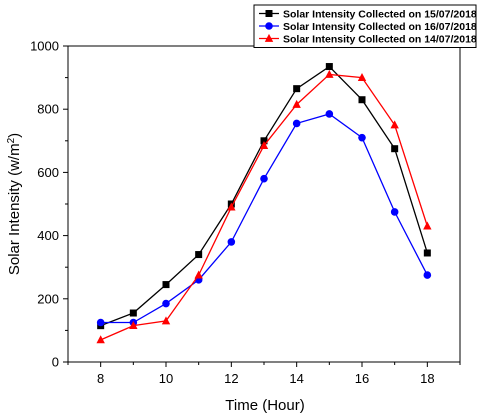 The width and height of the screenshot is (480, 416). I want to click on x-tick-label-16: 16, so click(362, 378).